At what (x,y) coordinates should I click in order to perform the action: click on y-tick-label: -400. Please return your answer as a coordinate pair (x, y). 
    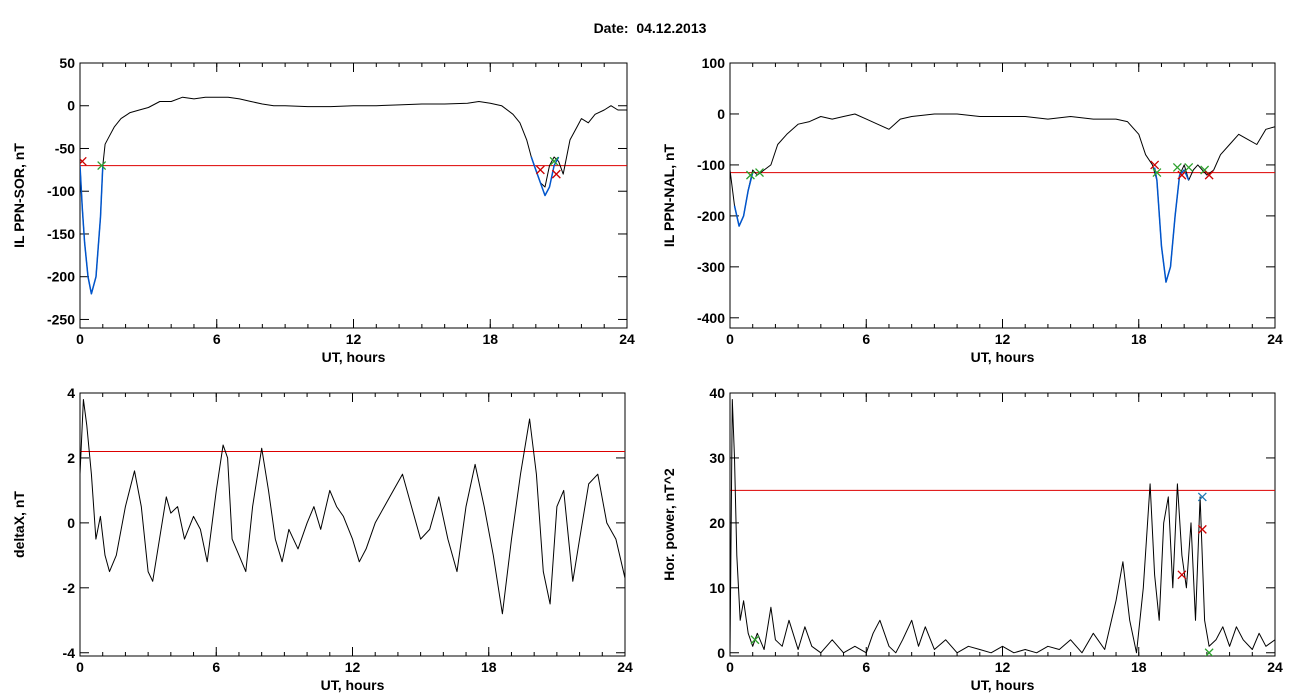
    Looking at the image, I should click on (711, 318).